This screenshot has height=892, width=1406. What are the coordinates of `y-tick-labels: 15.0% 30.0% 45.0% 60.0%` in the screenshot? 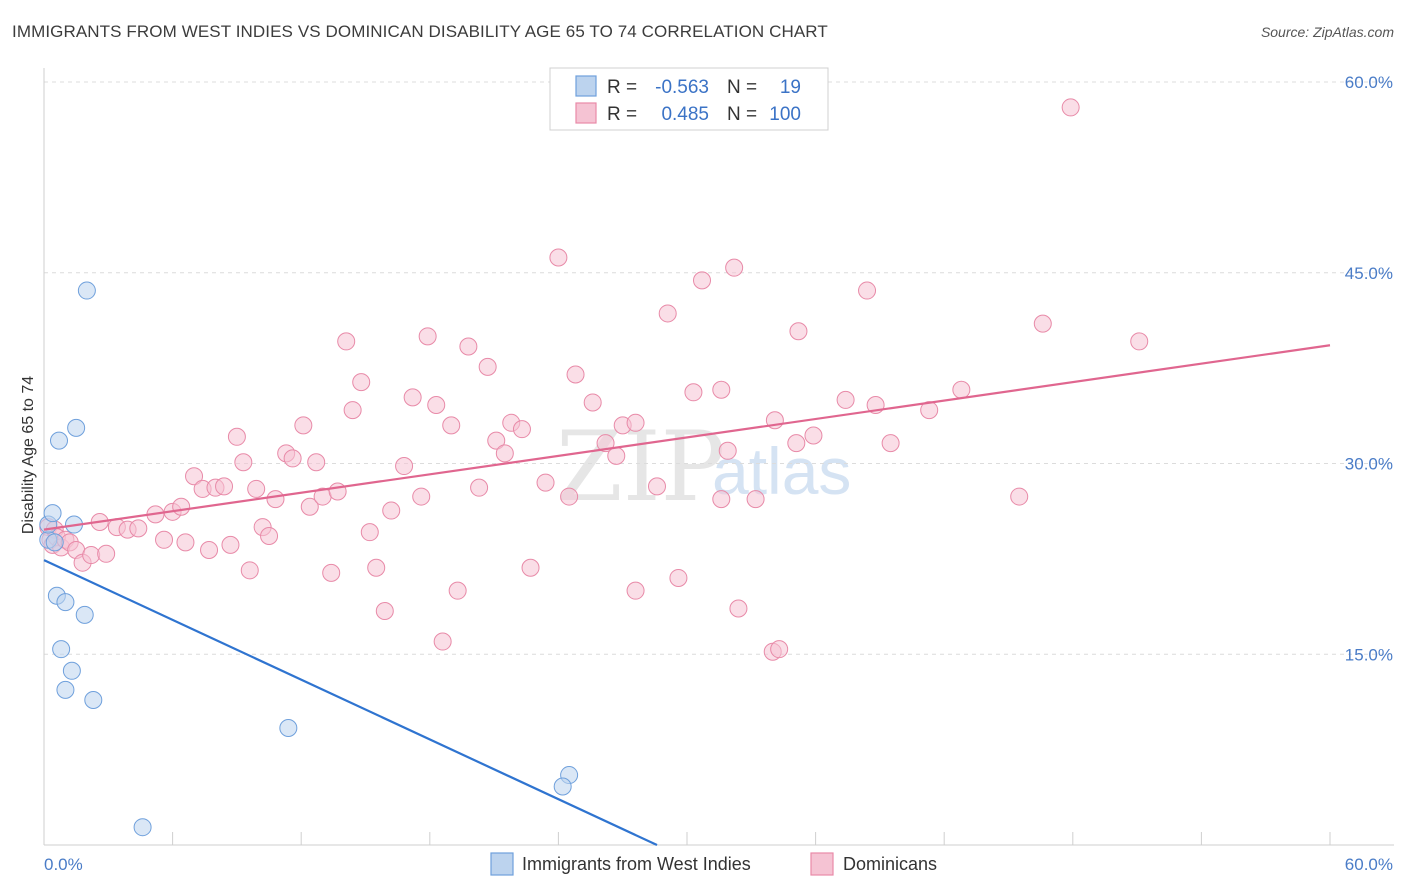 It's located at (1369, 368).